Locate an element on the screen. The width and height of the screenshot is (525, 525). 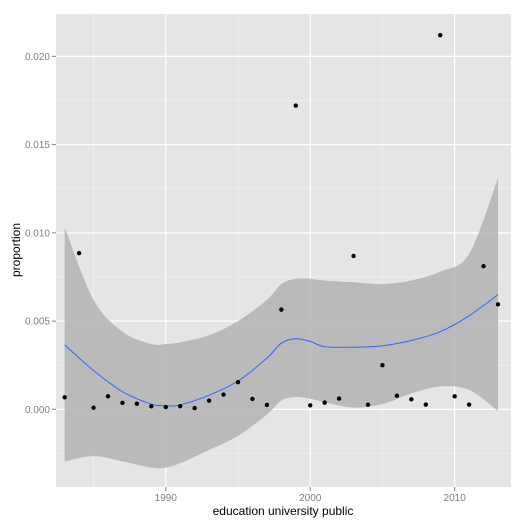
x-tick-label: 2000 is located at coordinates (310, 498).